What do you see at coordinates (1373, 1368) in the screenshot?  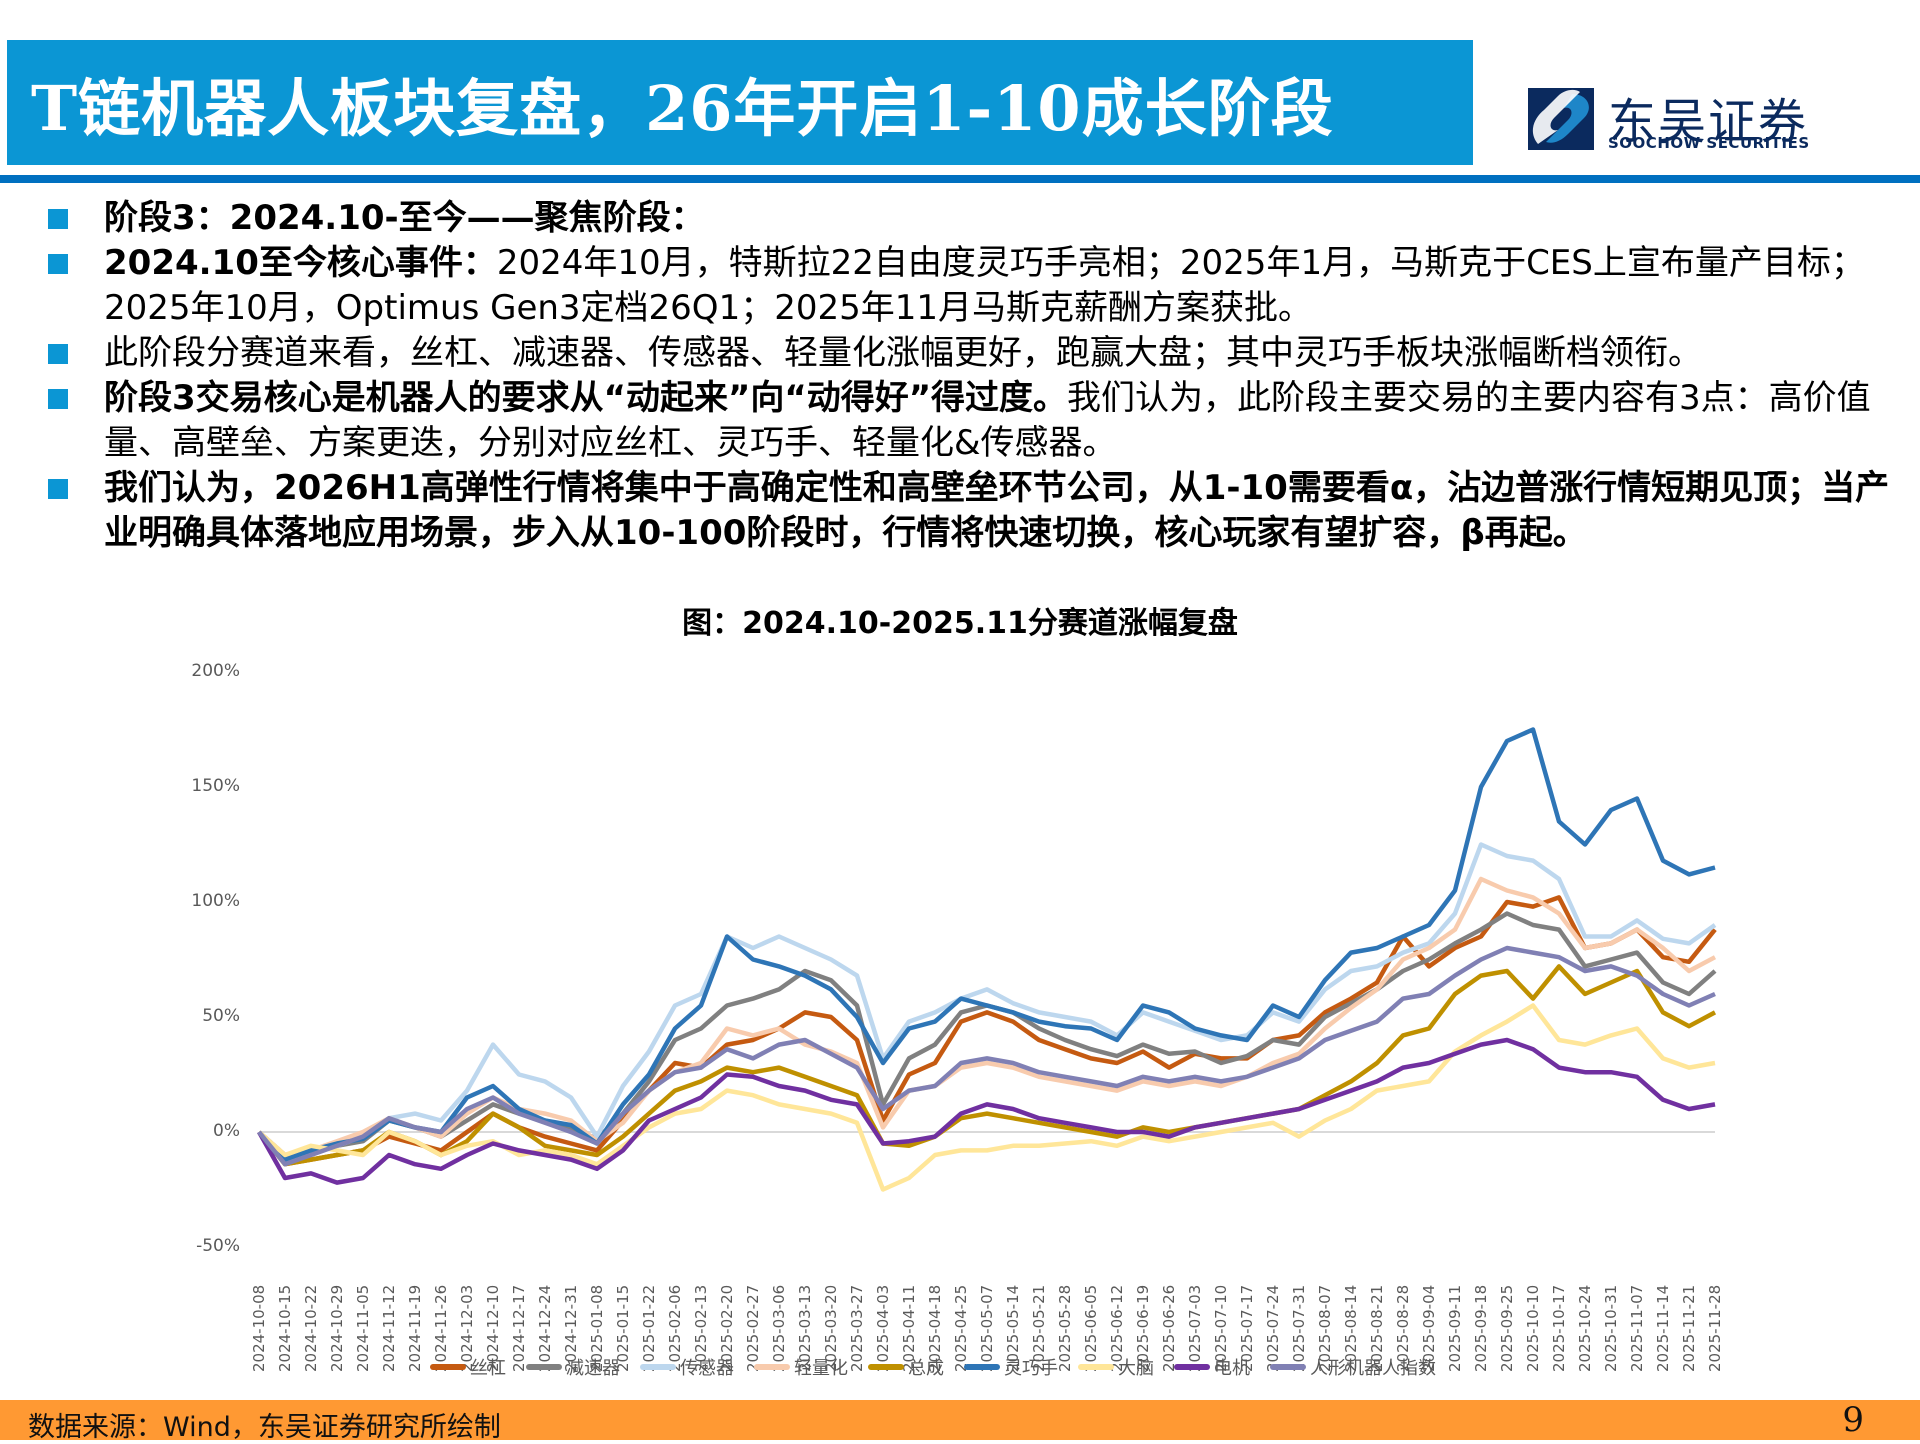 I see `legend-label: 人形机器人指数` at bounding box center [1373, 1368].